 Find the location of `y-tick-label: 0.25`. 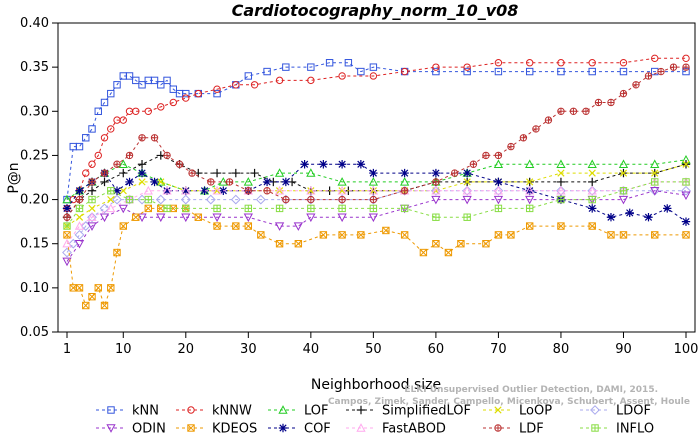

y-tick-label: 0.25 is located at coordinates (34, 155).